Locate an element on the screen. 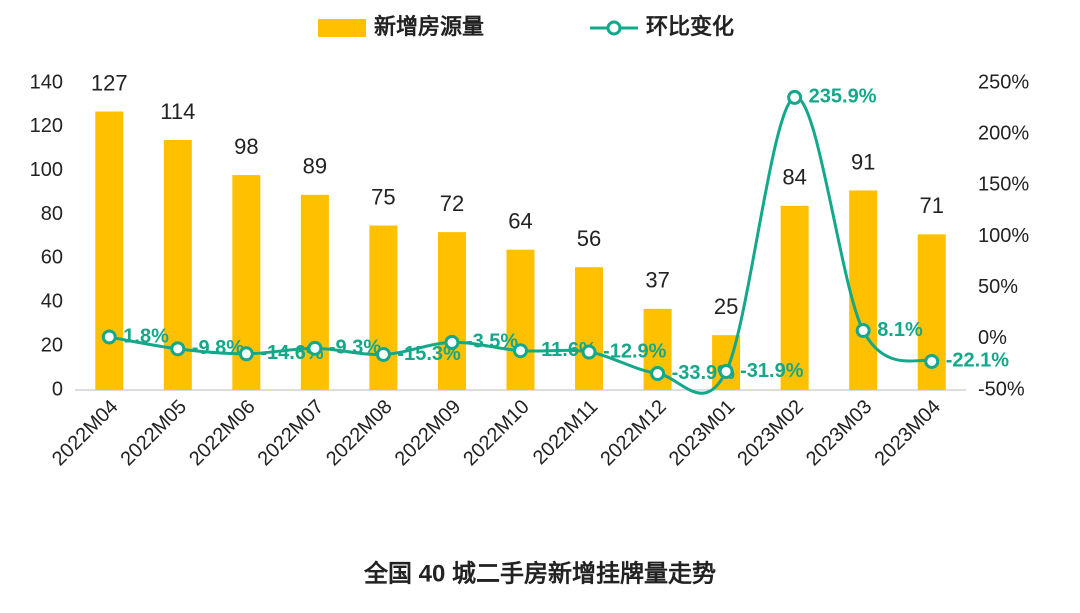  line-value-label: -9.8% is located at coordinates (218, 348).